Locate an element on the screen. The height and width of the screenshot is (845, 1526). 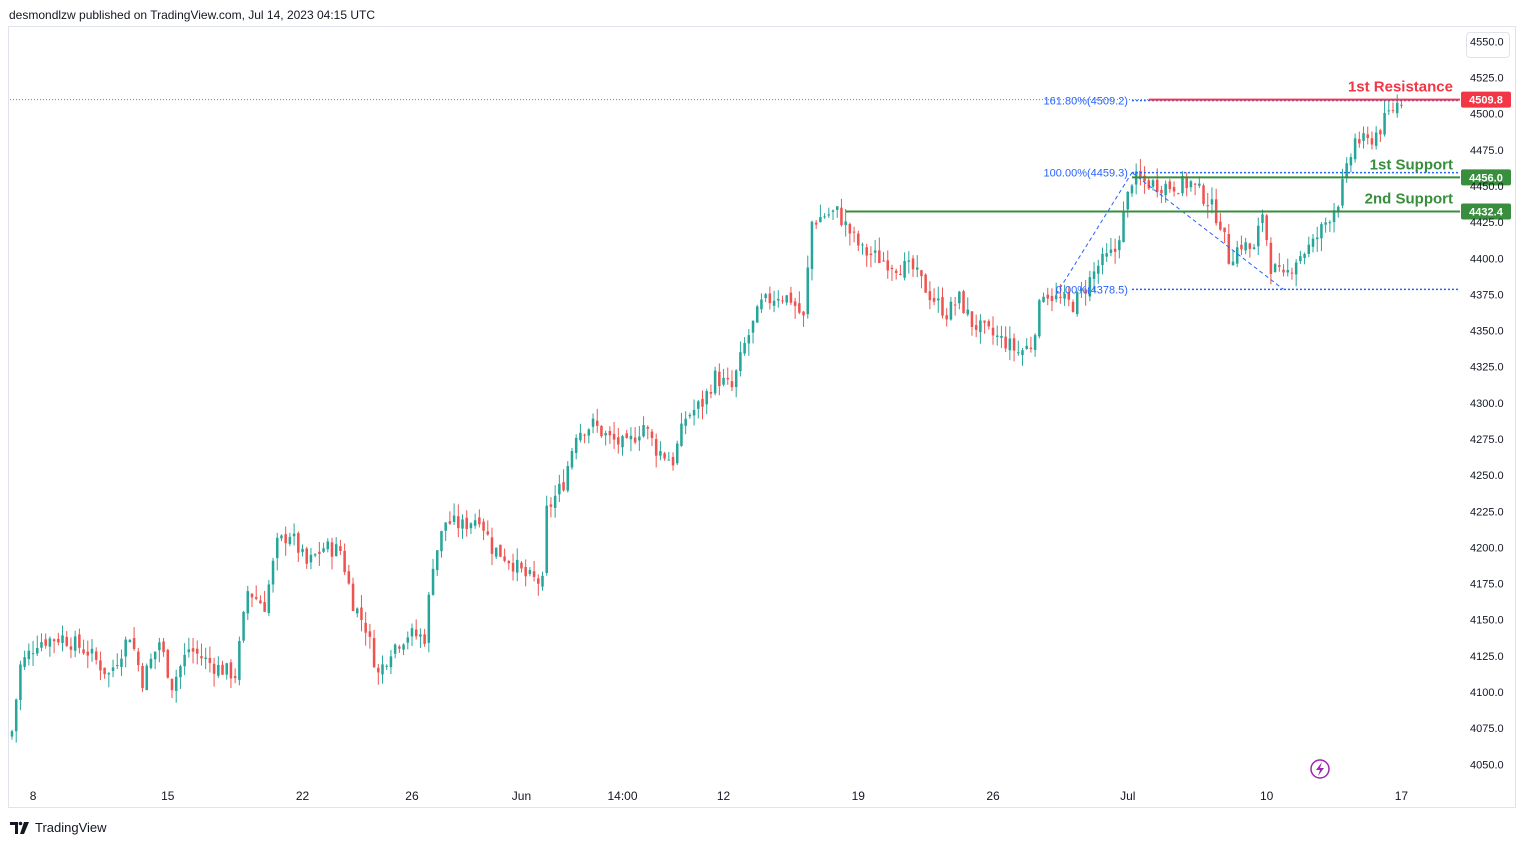
time-axis: 8 15 22 26 Jun 14:00 12 19 26 Jul 10 17 is located at coordinates (719, 796).